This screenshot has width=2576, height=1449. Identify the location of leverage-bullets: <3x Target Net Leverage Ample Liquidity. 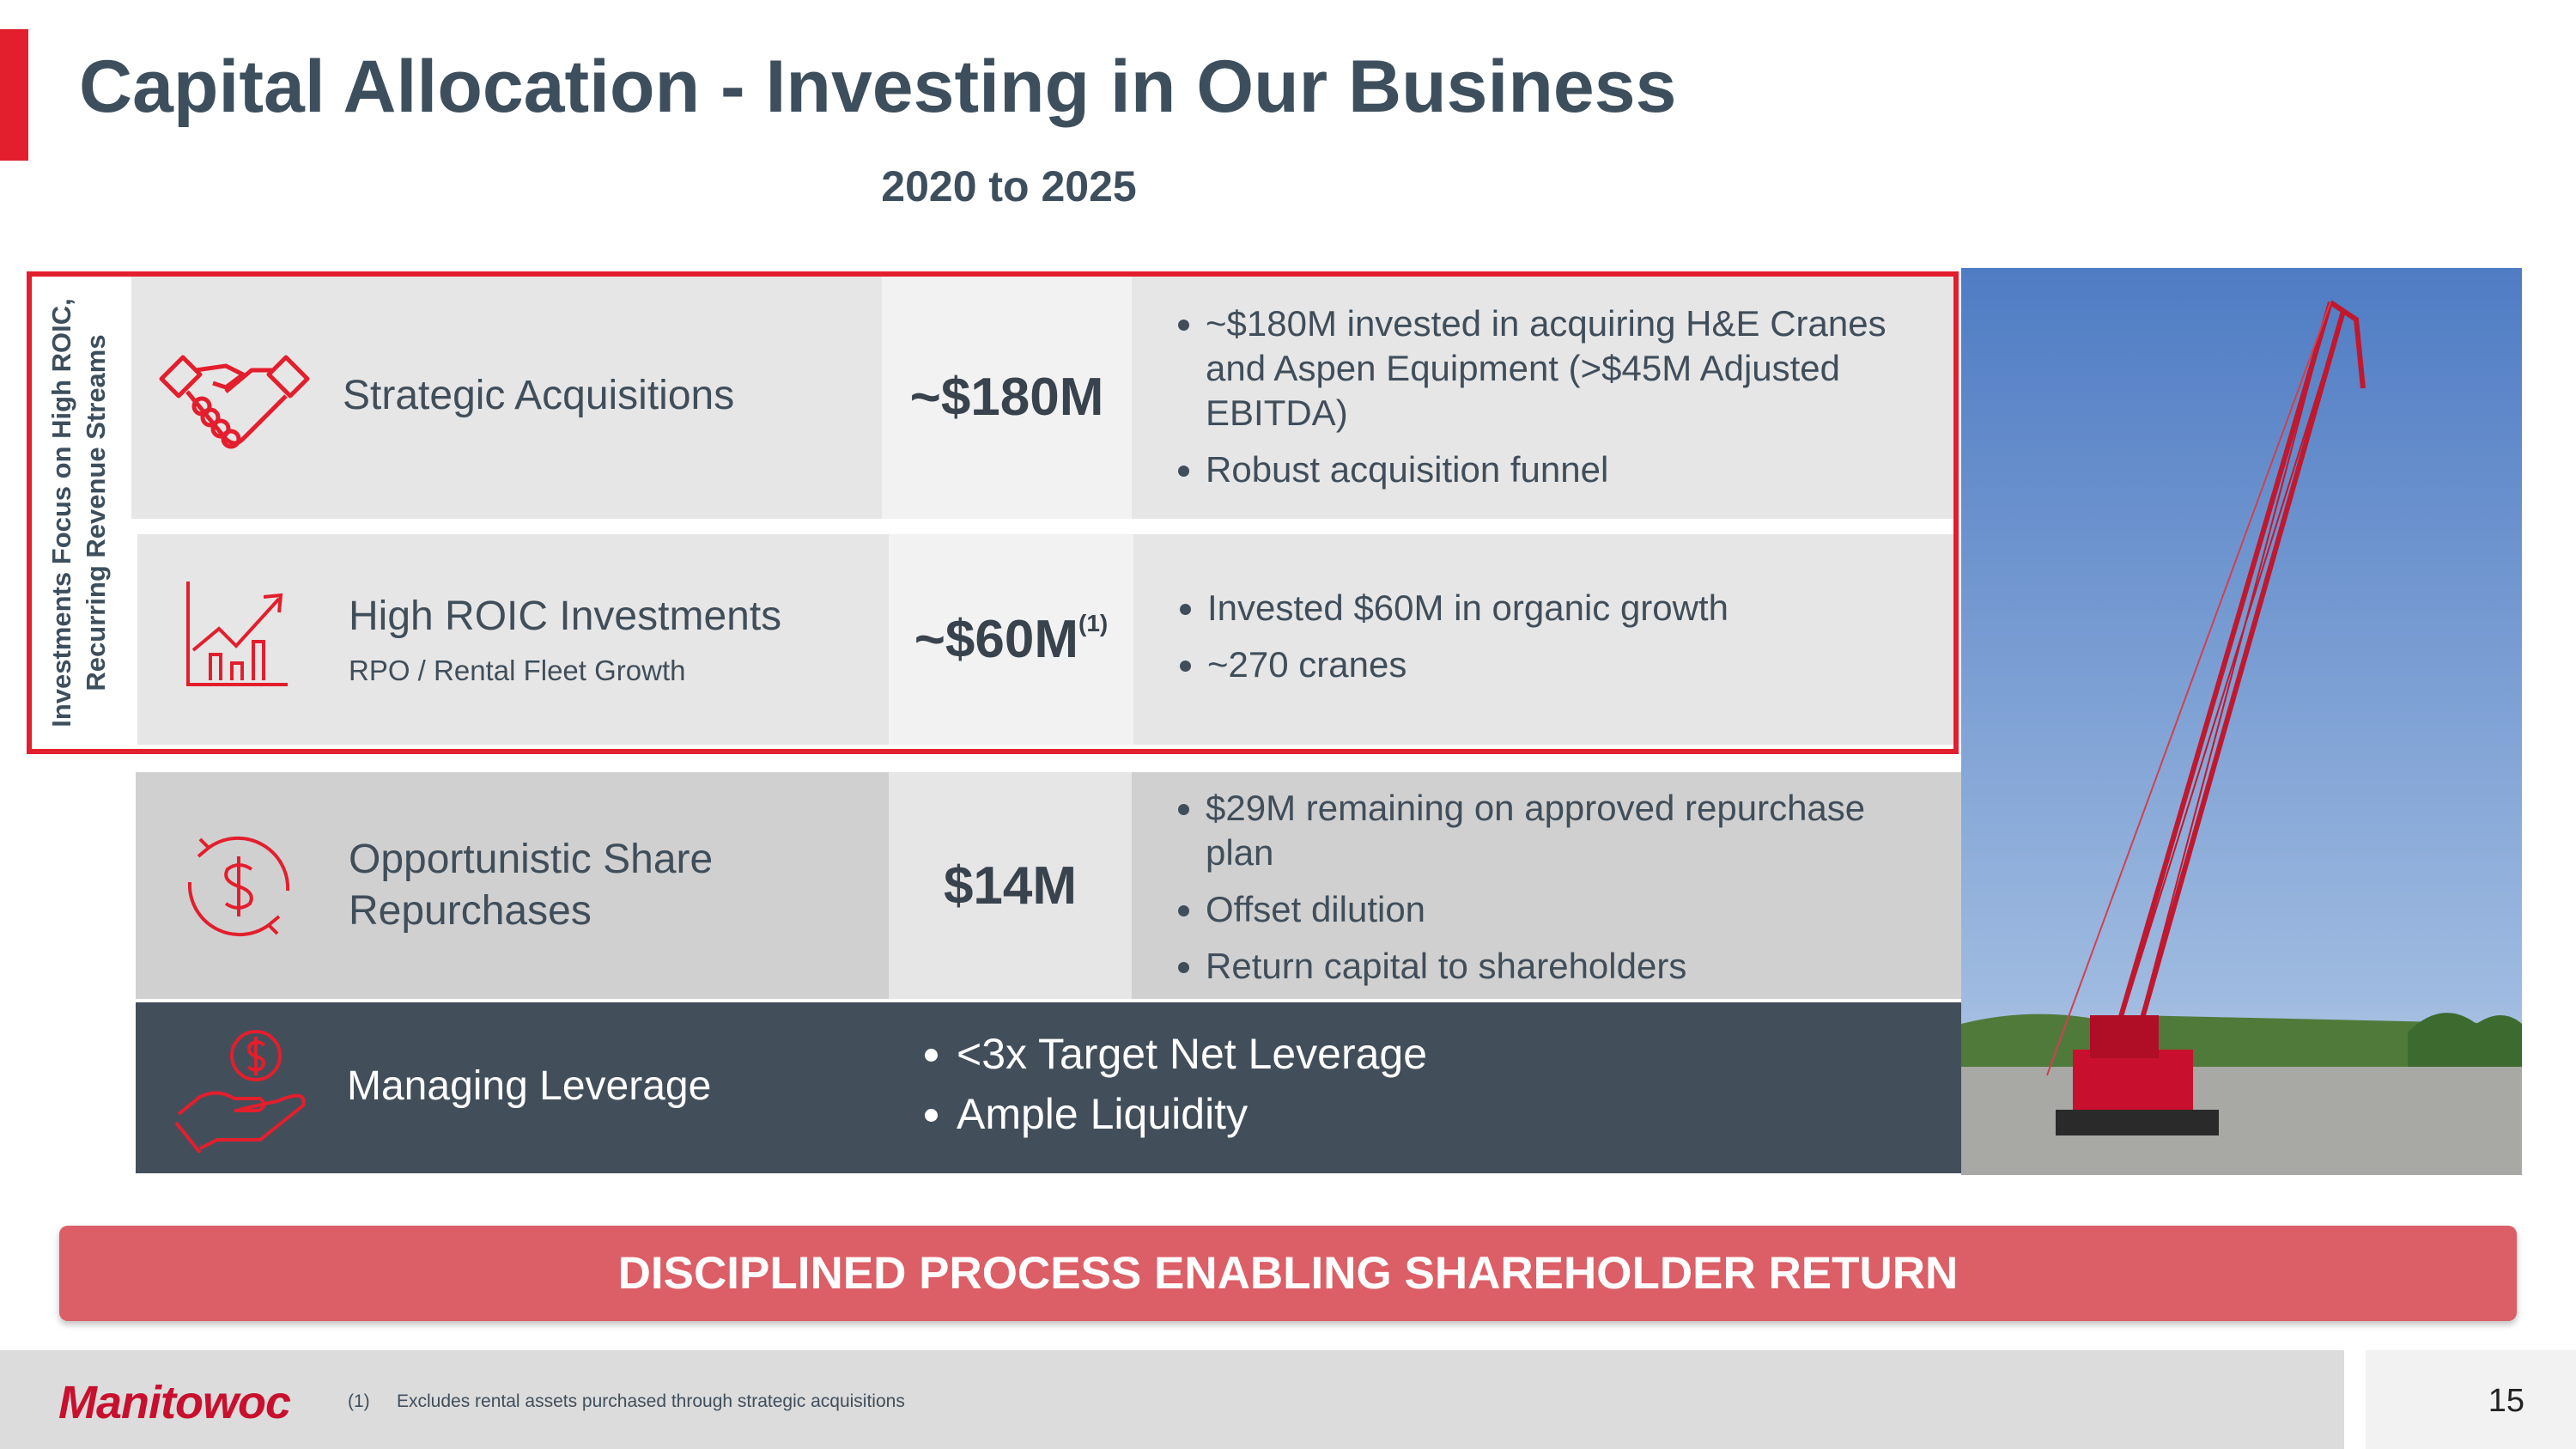
(1172, 1090).